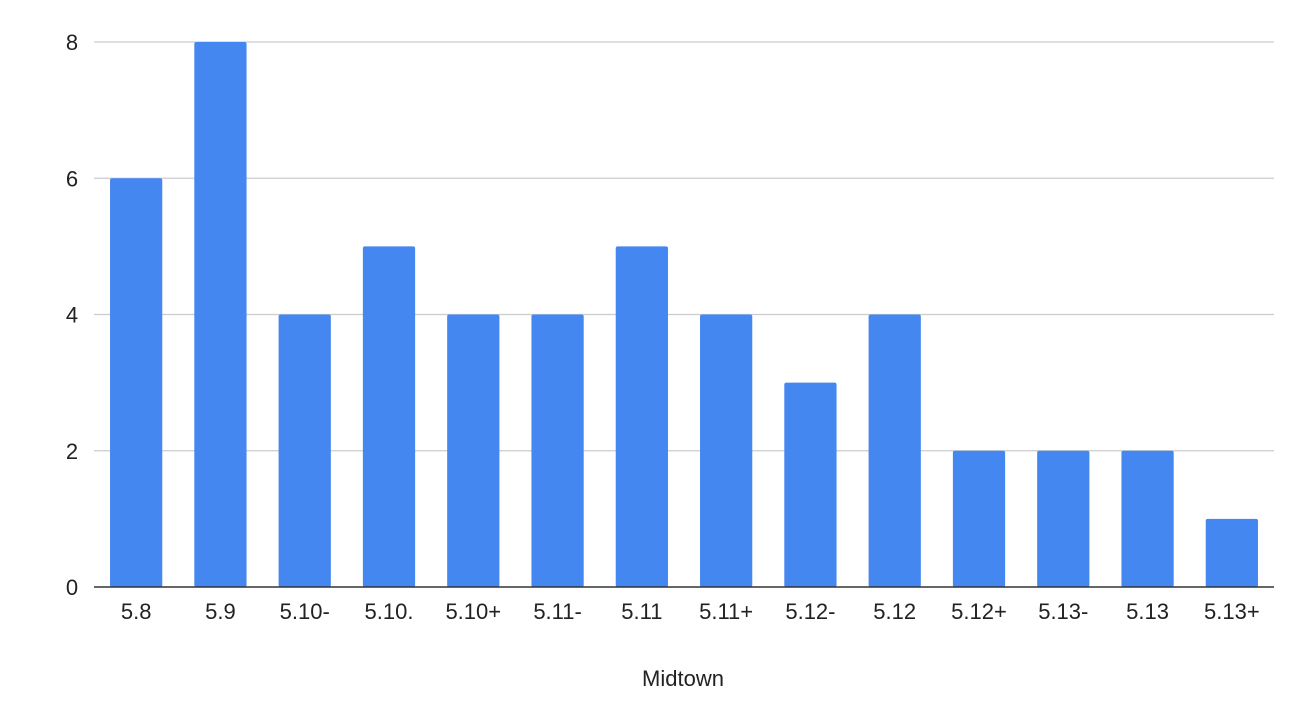 Image resolution: width=1308 pixels, height=714 pixels. Describe the element at coordinates (979, 611) in the screenshot. I see `x-tick-label: 5.12+` at that location.